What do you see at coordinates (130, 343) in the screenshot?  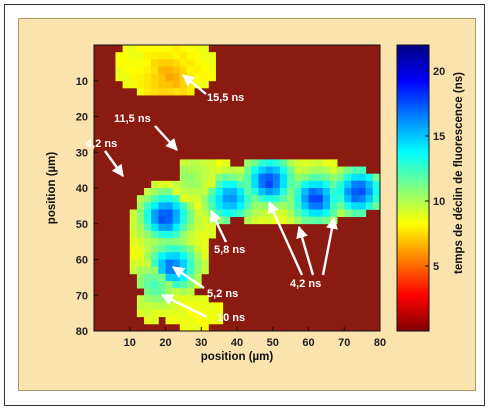 I see `x-tick-label: 10` at bounding box center [130, 343].